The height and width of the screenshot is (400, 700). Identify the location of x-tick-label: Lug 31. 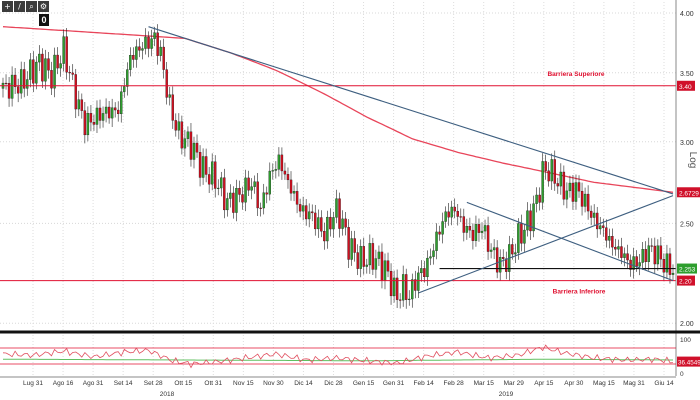
(33, 383).